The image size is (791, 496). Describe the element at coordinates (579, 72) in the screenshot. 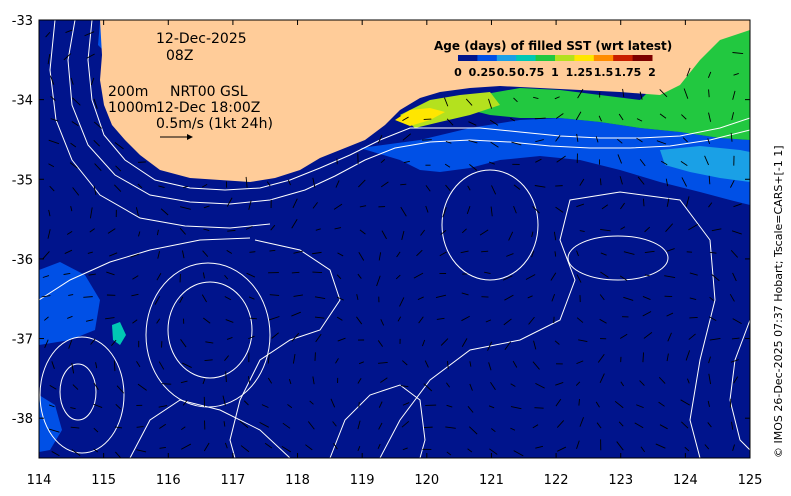

I see `colorbar-tick-label: 1.25` at that location.